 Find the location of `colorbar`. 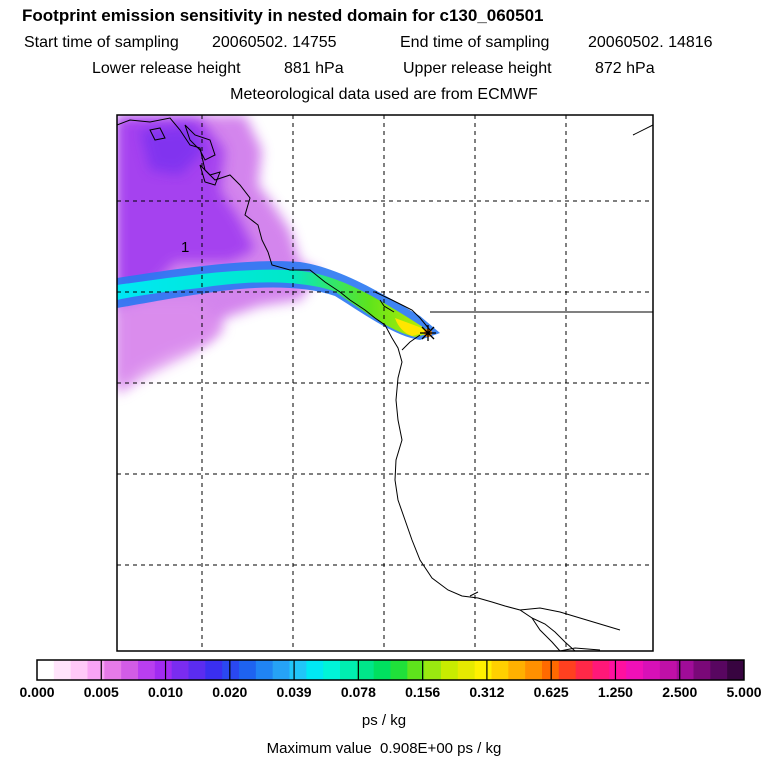

colorbar is located at coordinates (391, 670).